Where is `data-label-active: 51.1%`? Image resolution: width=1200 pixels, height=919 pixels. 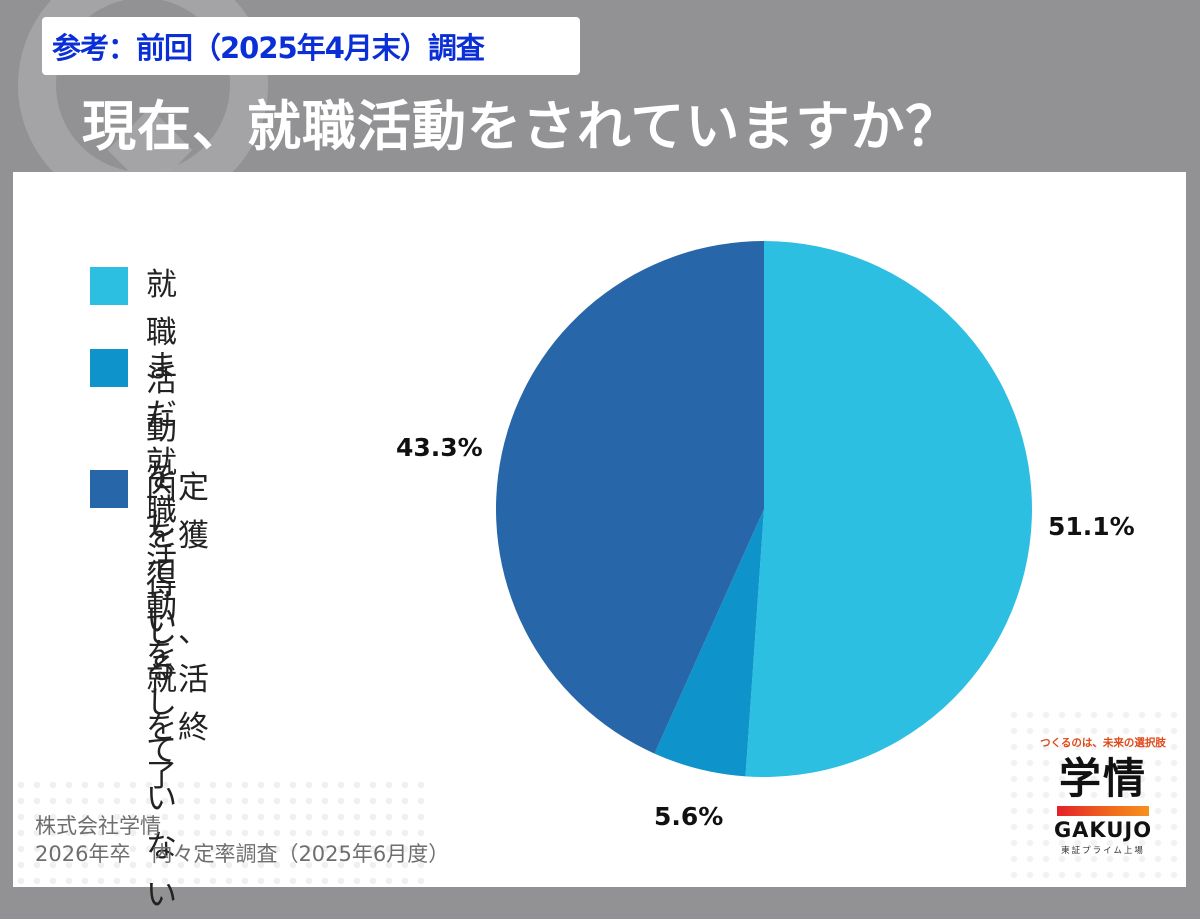
data-label-active: 51.1% is located at coordinates (1091, 526).